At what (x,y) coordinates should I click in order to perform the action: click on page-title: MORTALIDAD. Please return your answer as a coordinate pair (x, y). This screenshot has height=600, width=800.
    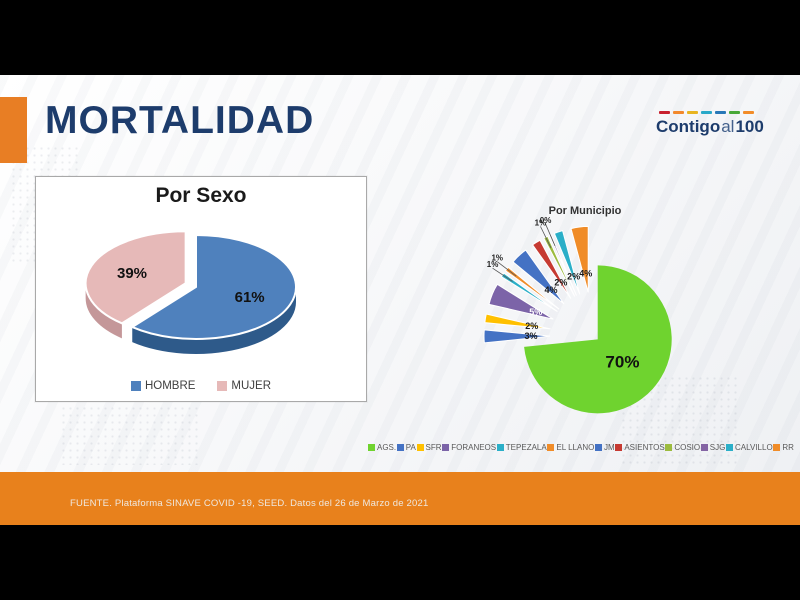
    Looking at the image, I should click on (180, 120).